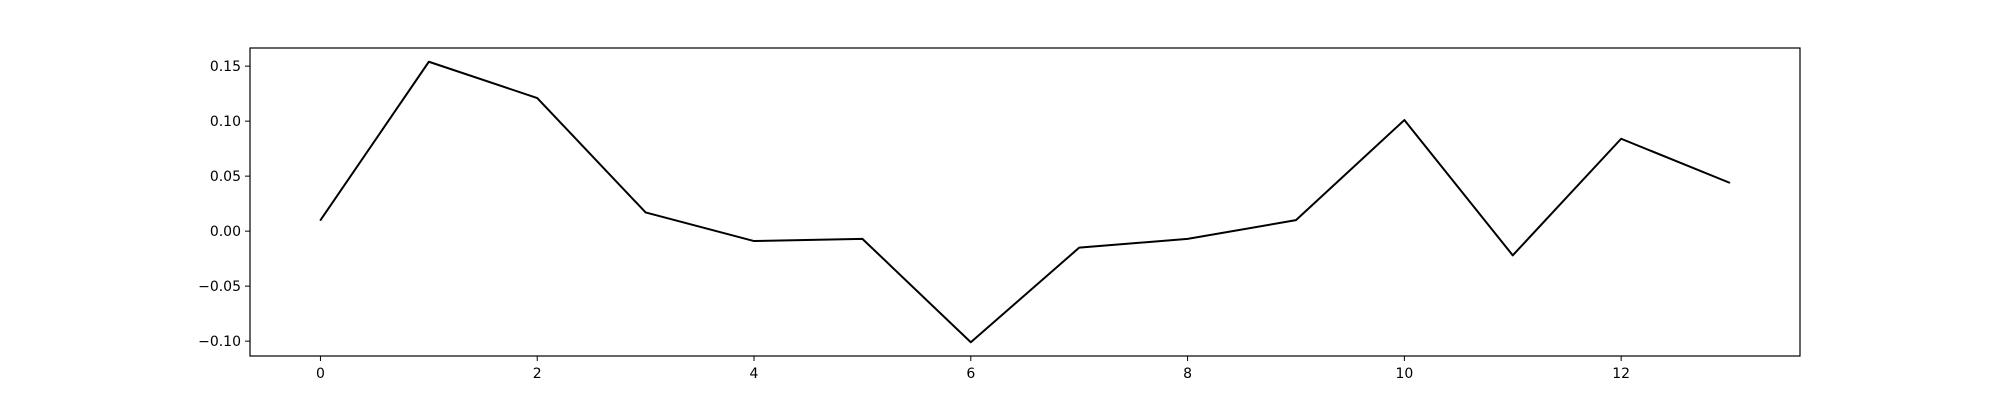  What do you see at coordinates (219, 342) in the screenshot?
I see `y-tick-label: −0.10` at bounding box center [219, 342].